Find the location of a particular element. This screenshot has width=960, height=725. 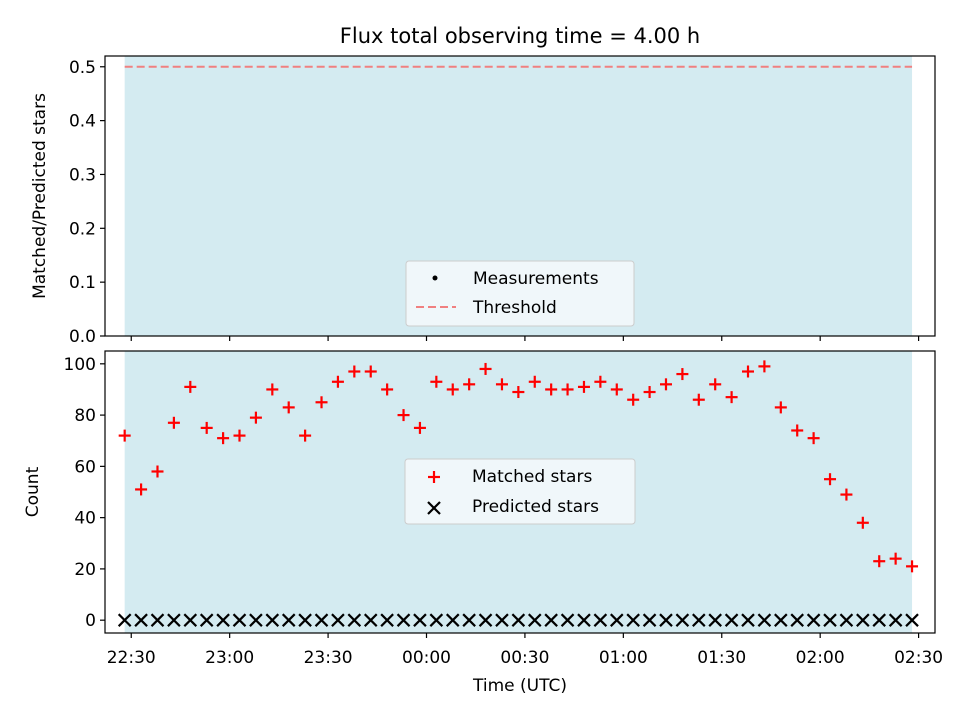

x-tick-label: 23:00 is located at coordinates (229, 658).